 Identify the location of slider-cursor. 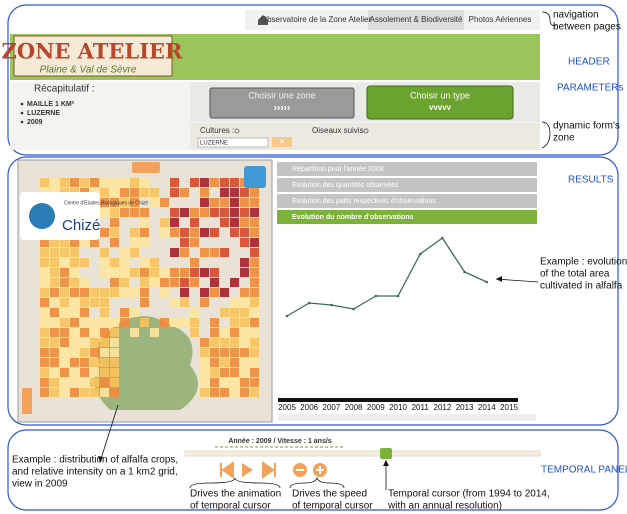
(386, 453).